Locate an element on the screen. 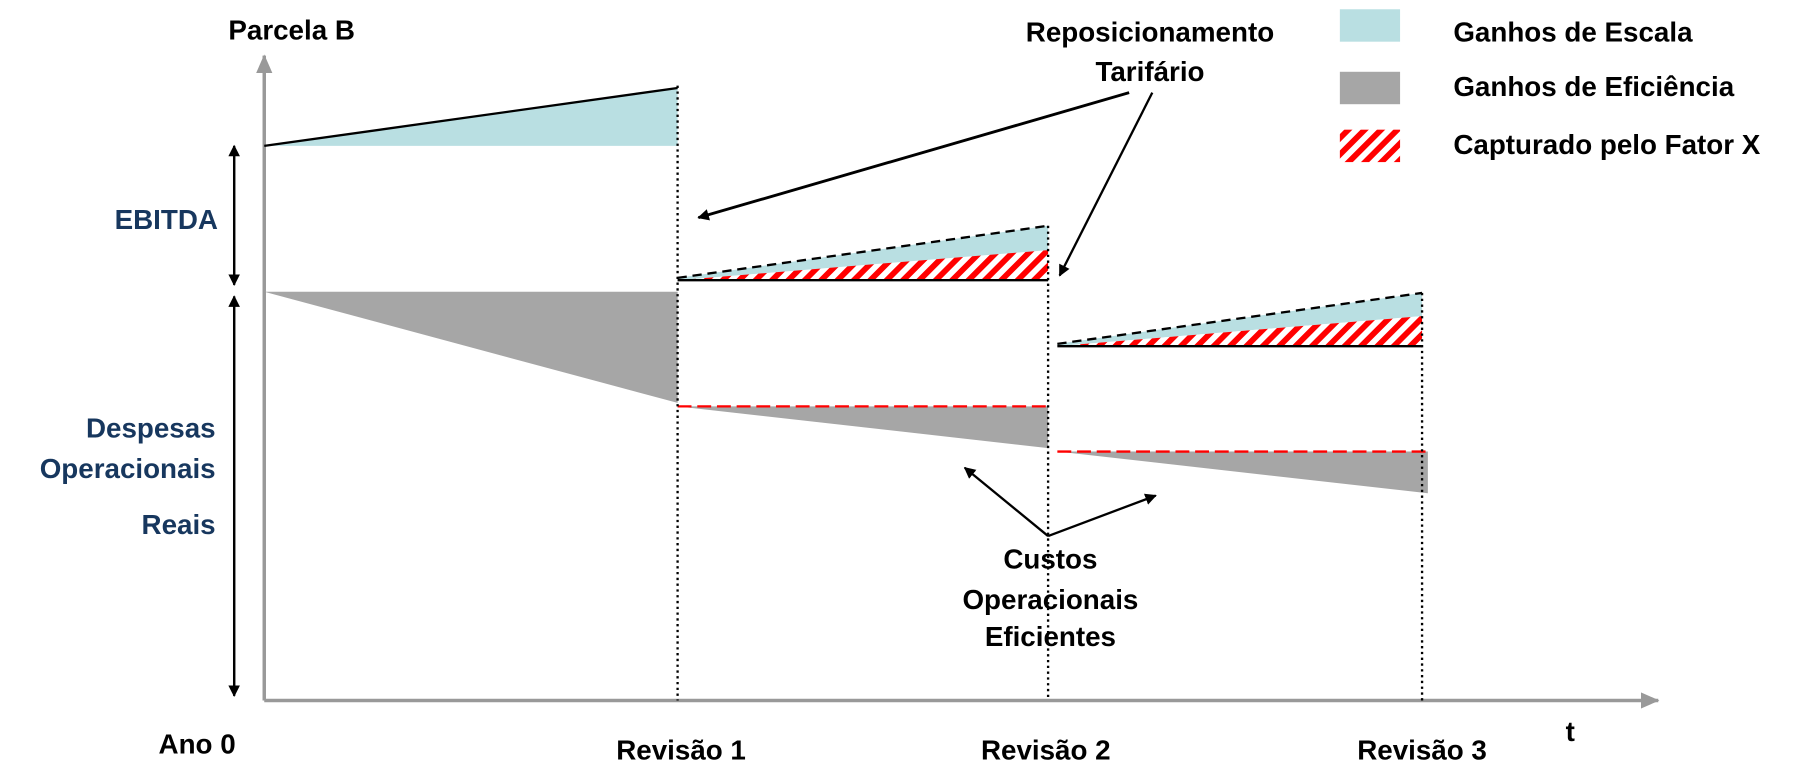 Image resolution: width=1816 pixels, height=763 pixels. y-axis-label: Parcela B is located at coordinates (291, 29).